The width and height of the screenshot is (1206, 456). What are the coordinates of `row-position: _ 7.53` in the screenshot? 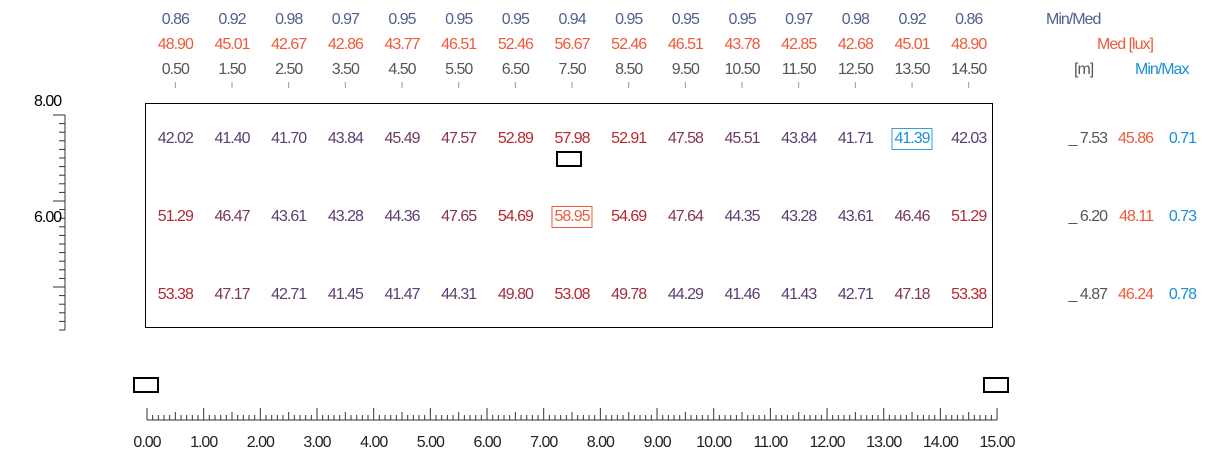 It's located at (1088, 138).